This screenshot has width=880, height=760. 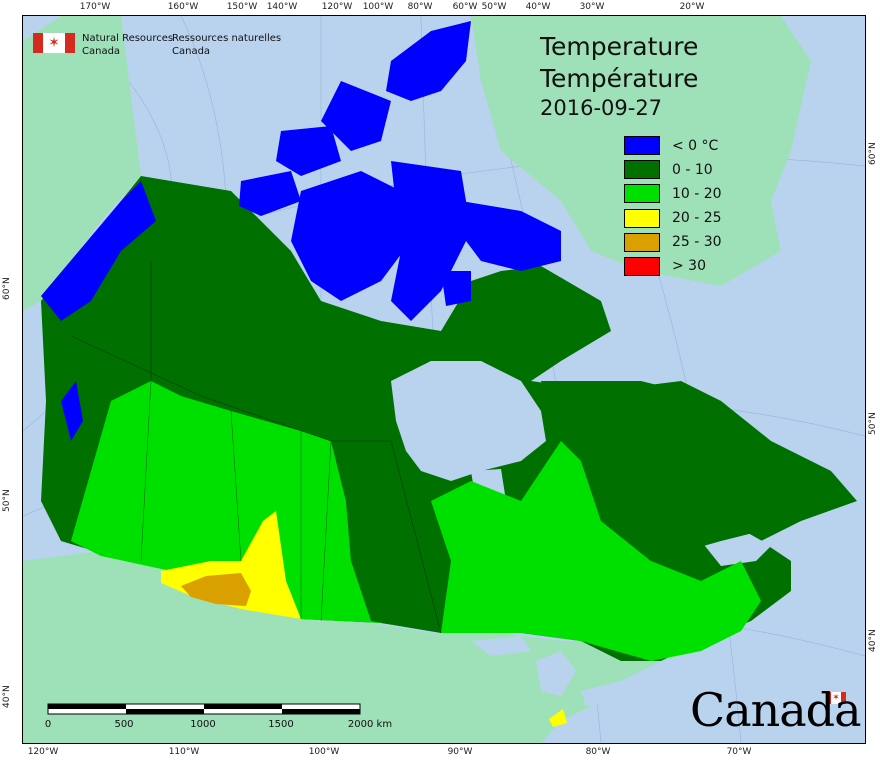 I want to click on organization-name-fr: Ressources naturelles Canada, so click(x=226, y=45).